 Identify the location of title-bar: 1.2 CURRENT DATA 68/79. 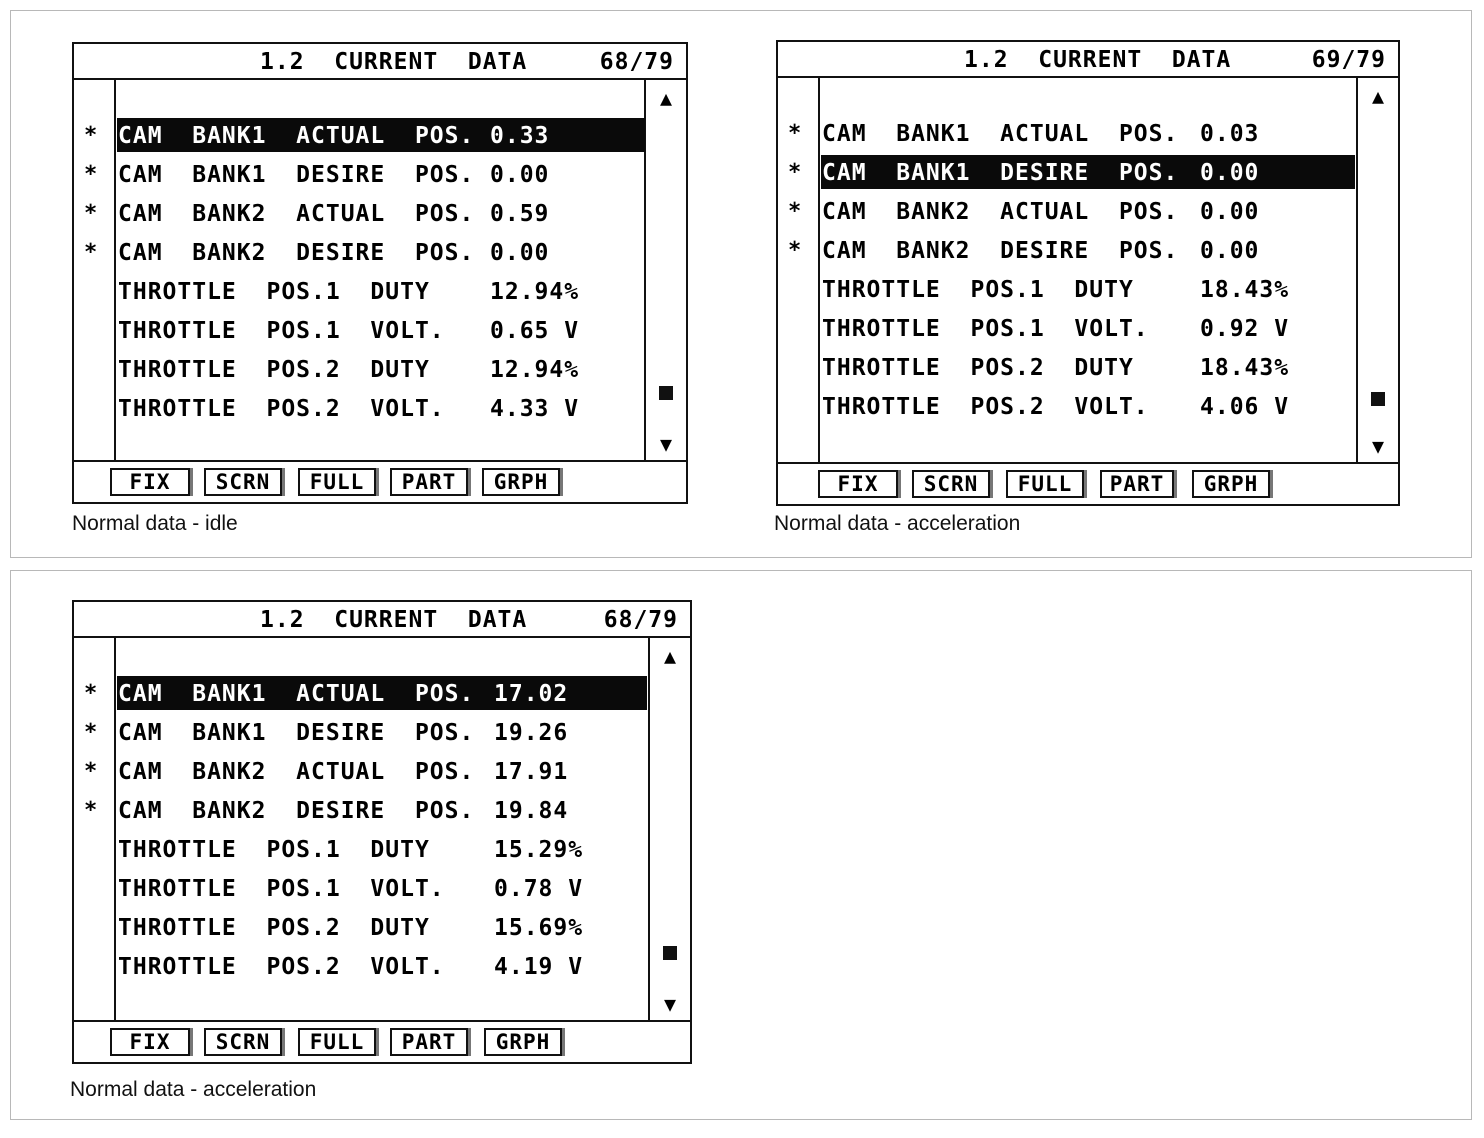
(380, 62).